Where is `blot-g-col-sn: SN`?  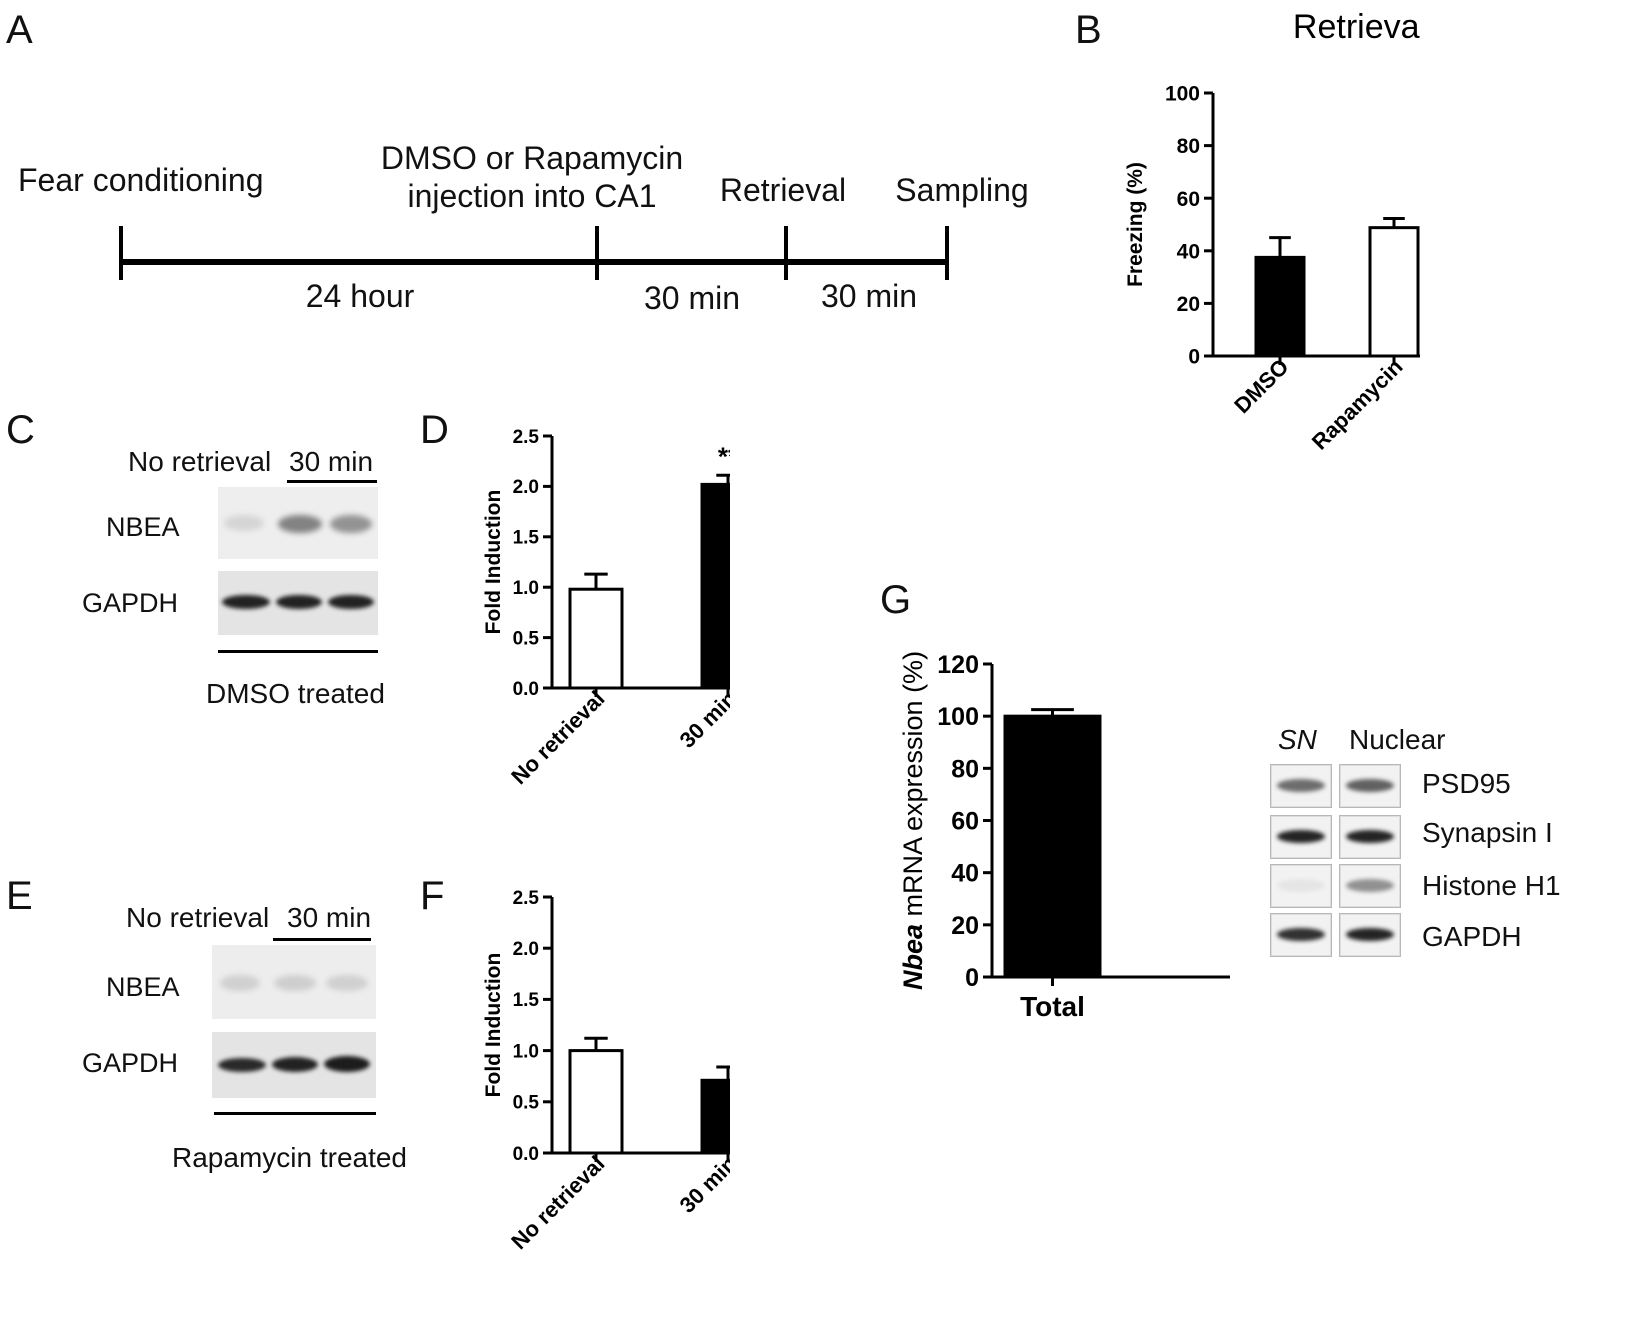 blot-g-col-sn: SN is located at coordinates (1297, 739).